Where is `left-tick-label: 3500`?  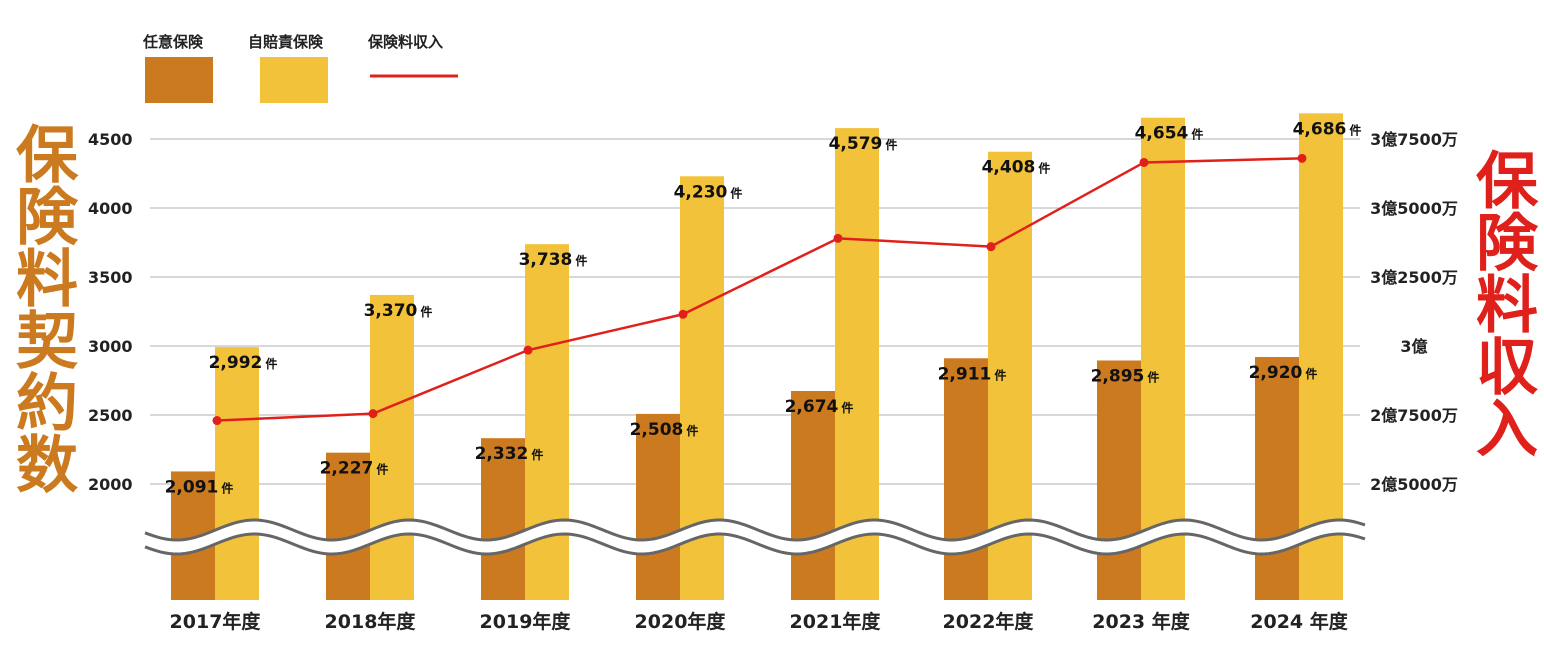
left-tick-label: 3500 is located at coordinates (110, 277).